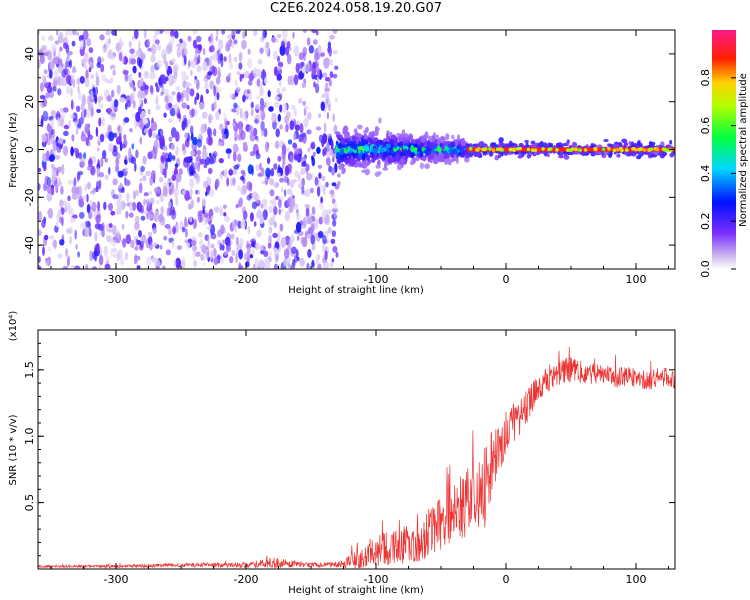 The image size is (750, 600). What do you see at coordinates (376, 579) in the screenshot?
I see `snr-x-tick-label: -100` at bounding box center [376, 579].